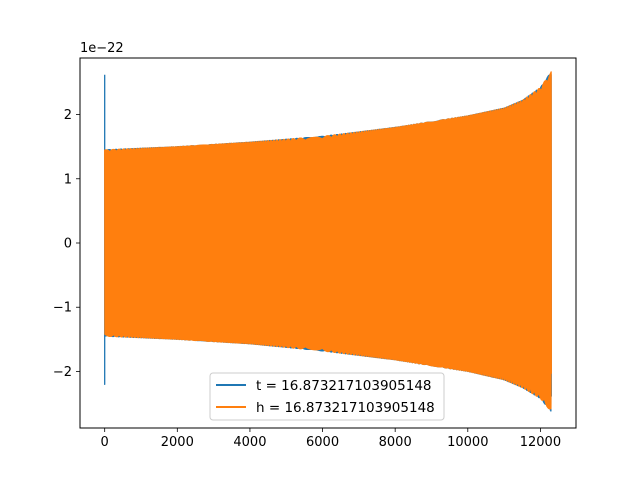 The height and width of the screenshot is (480, 640). What do you see at coordinates (68, 179) in the screenshot?
I see `y-tick-label: 1` at bounding box center [68, 179].